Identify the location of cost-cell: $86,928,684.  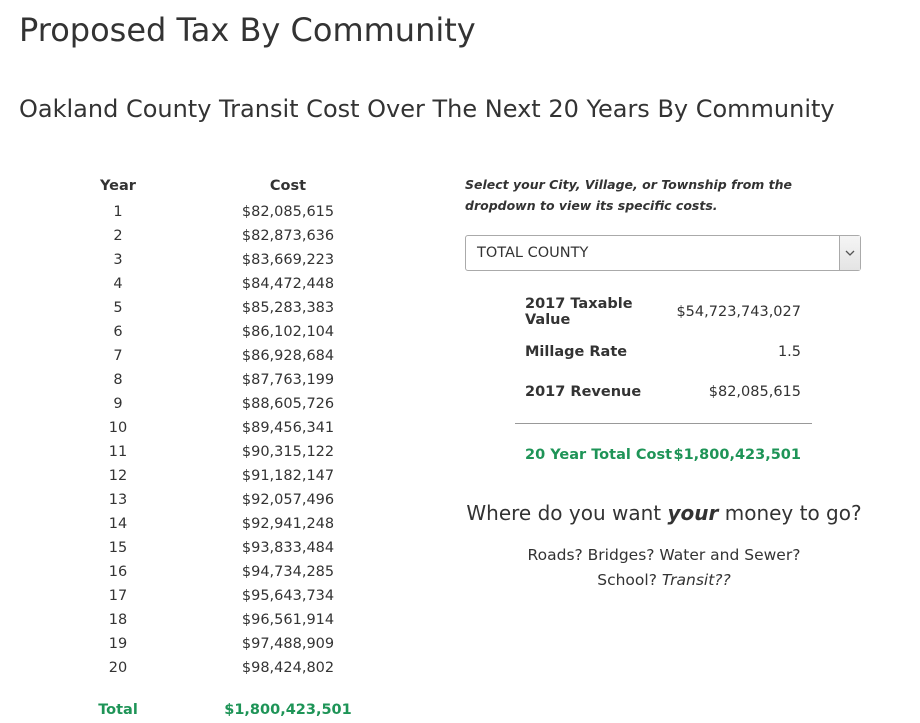
(288, 356).